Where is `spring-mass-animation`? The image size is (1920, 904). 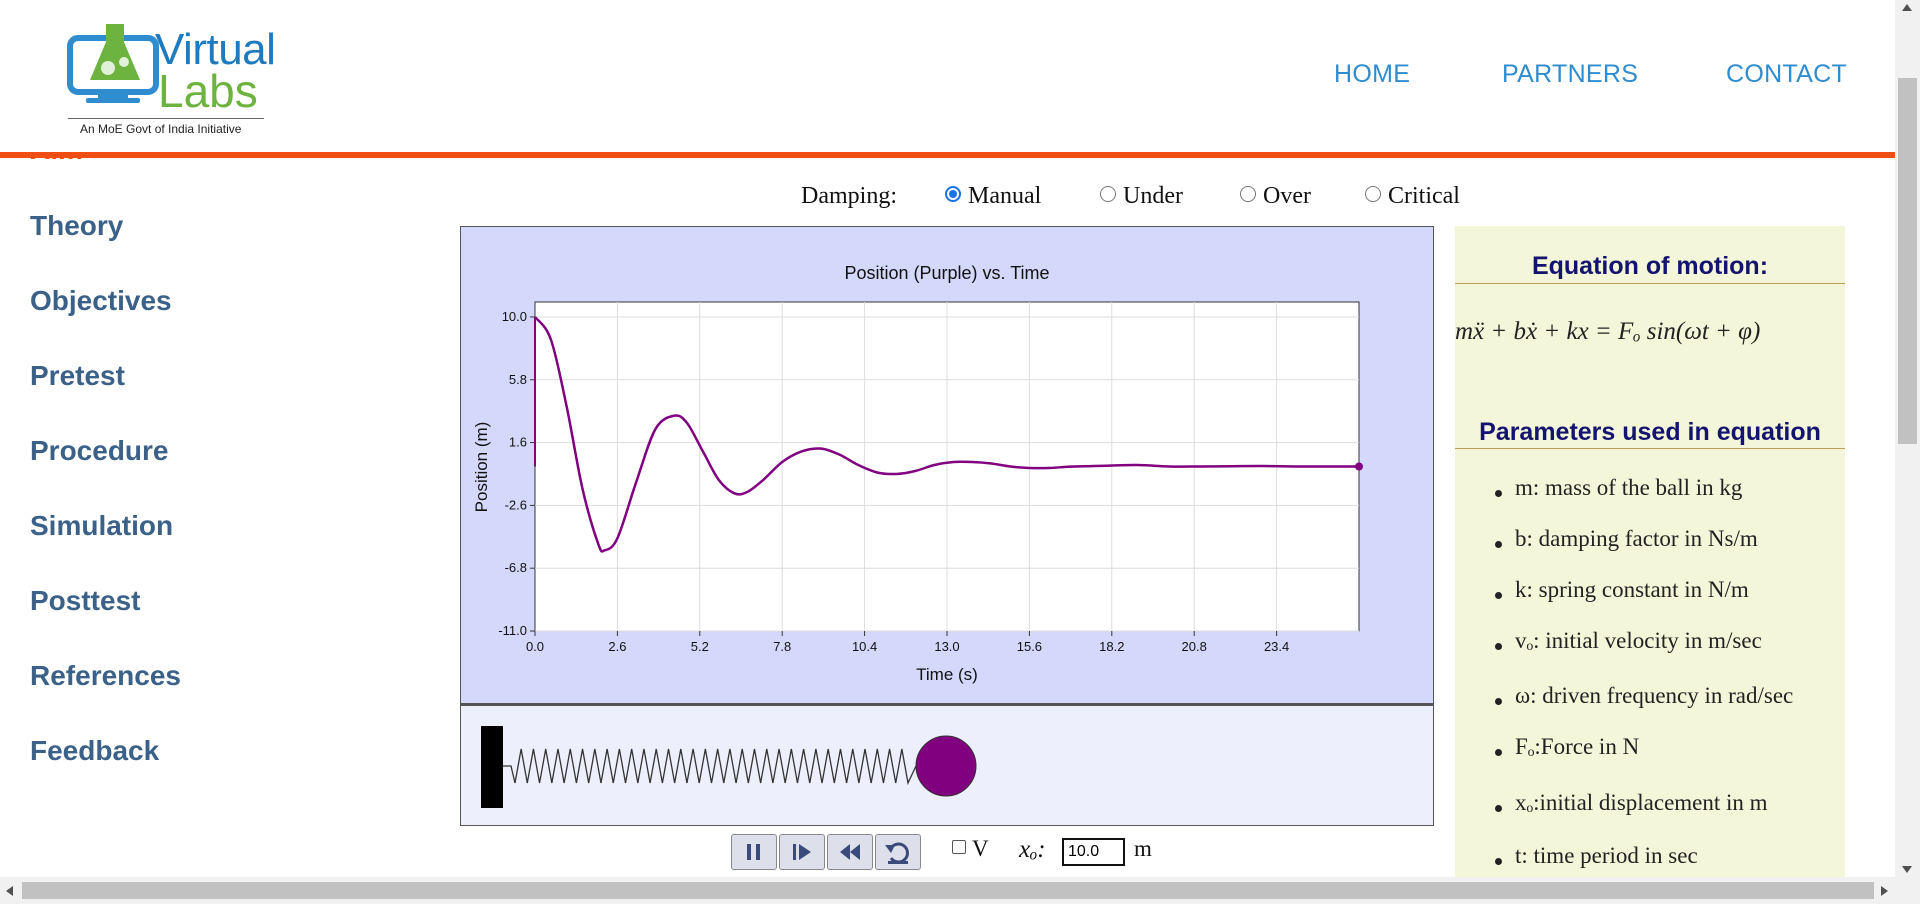
spring-mass-animation is located at coordinates (729, 767).